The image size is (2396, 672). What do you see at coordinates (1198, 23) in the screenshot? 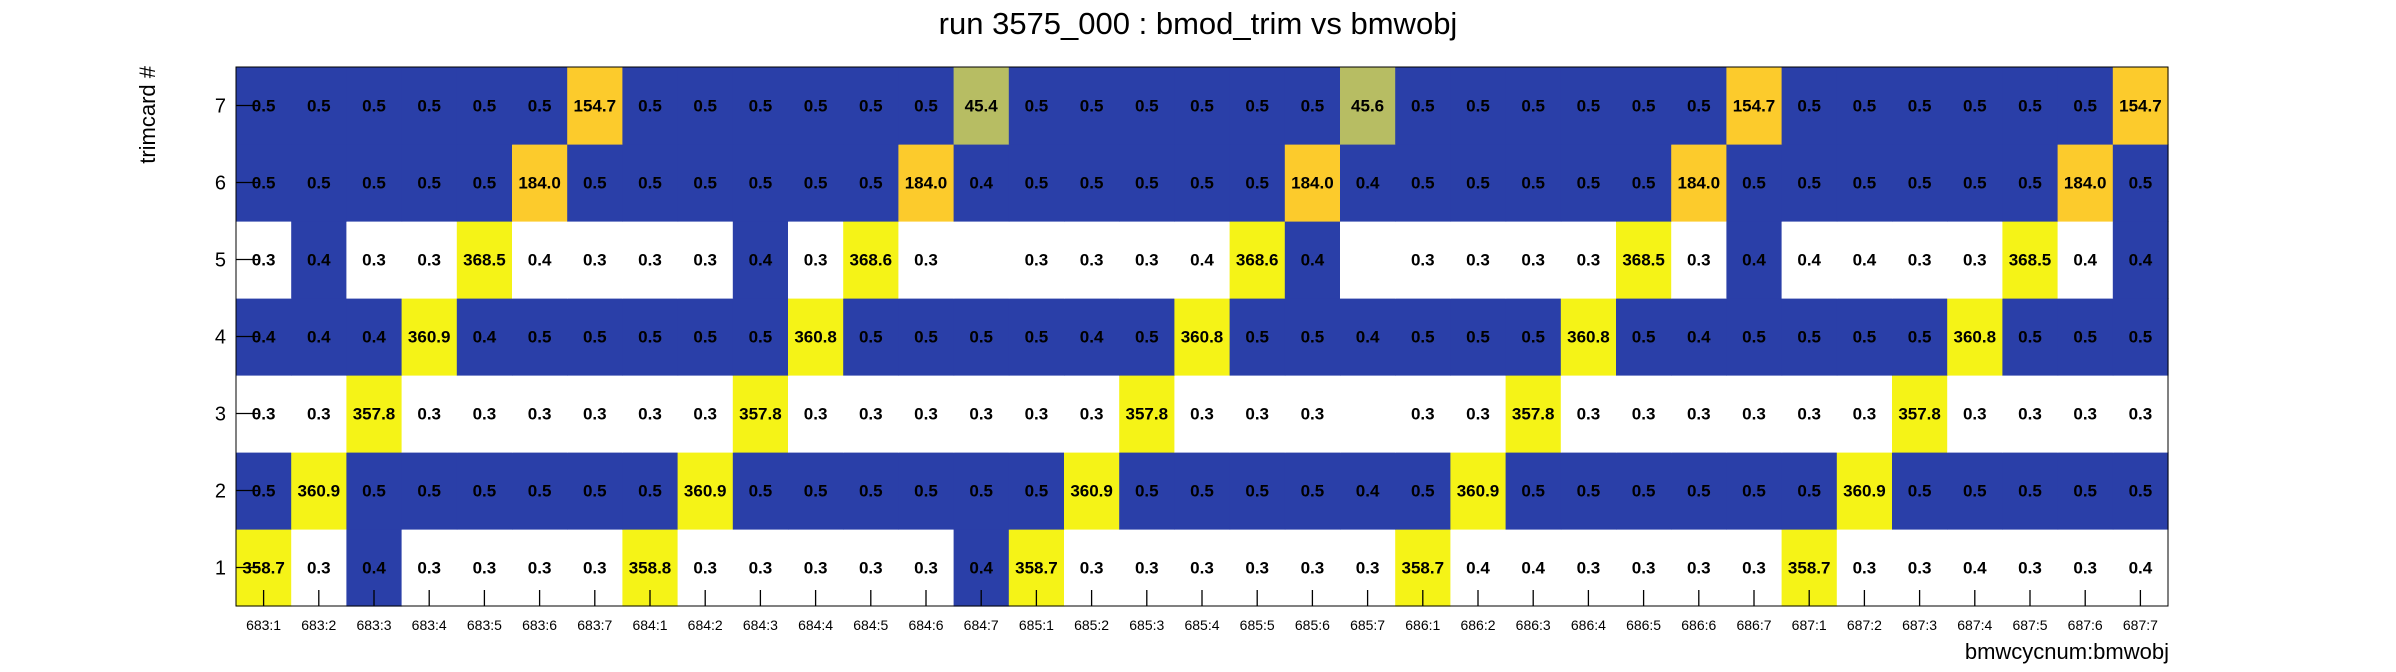
I see `chart-title: run 3575_000 : bmod_trim vs bmwobj` at bounding box center [1198, 23].